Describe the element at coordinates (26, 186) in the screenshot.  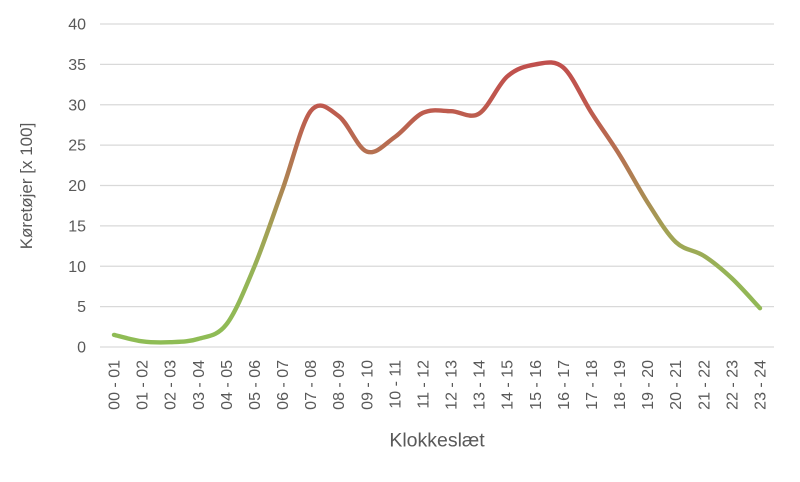
I see `y-axis-title: Køretøjer [x 100]` at that location.